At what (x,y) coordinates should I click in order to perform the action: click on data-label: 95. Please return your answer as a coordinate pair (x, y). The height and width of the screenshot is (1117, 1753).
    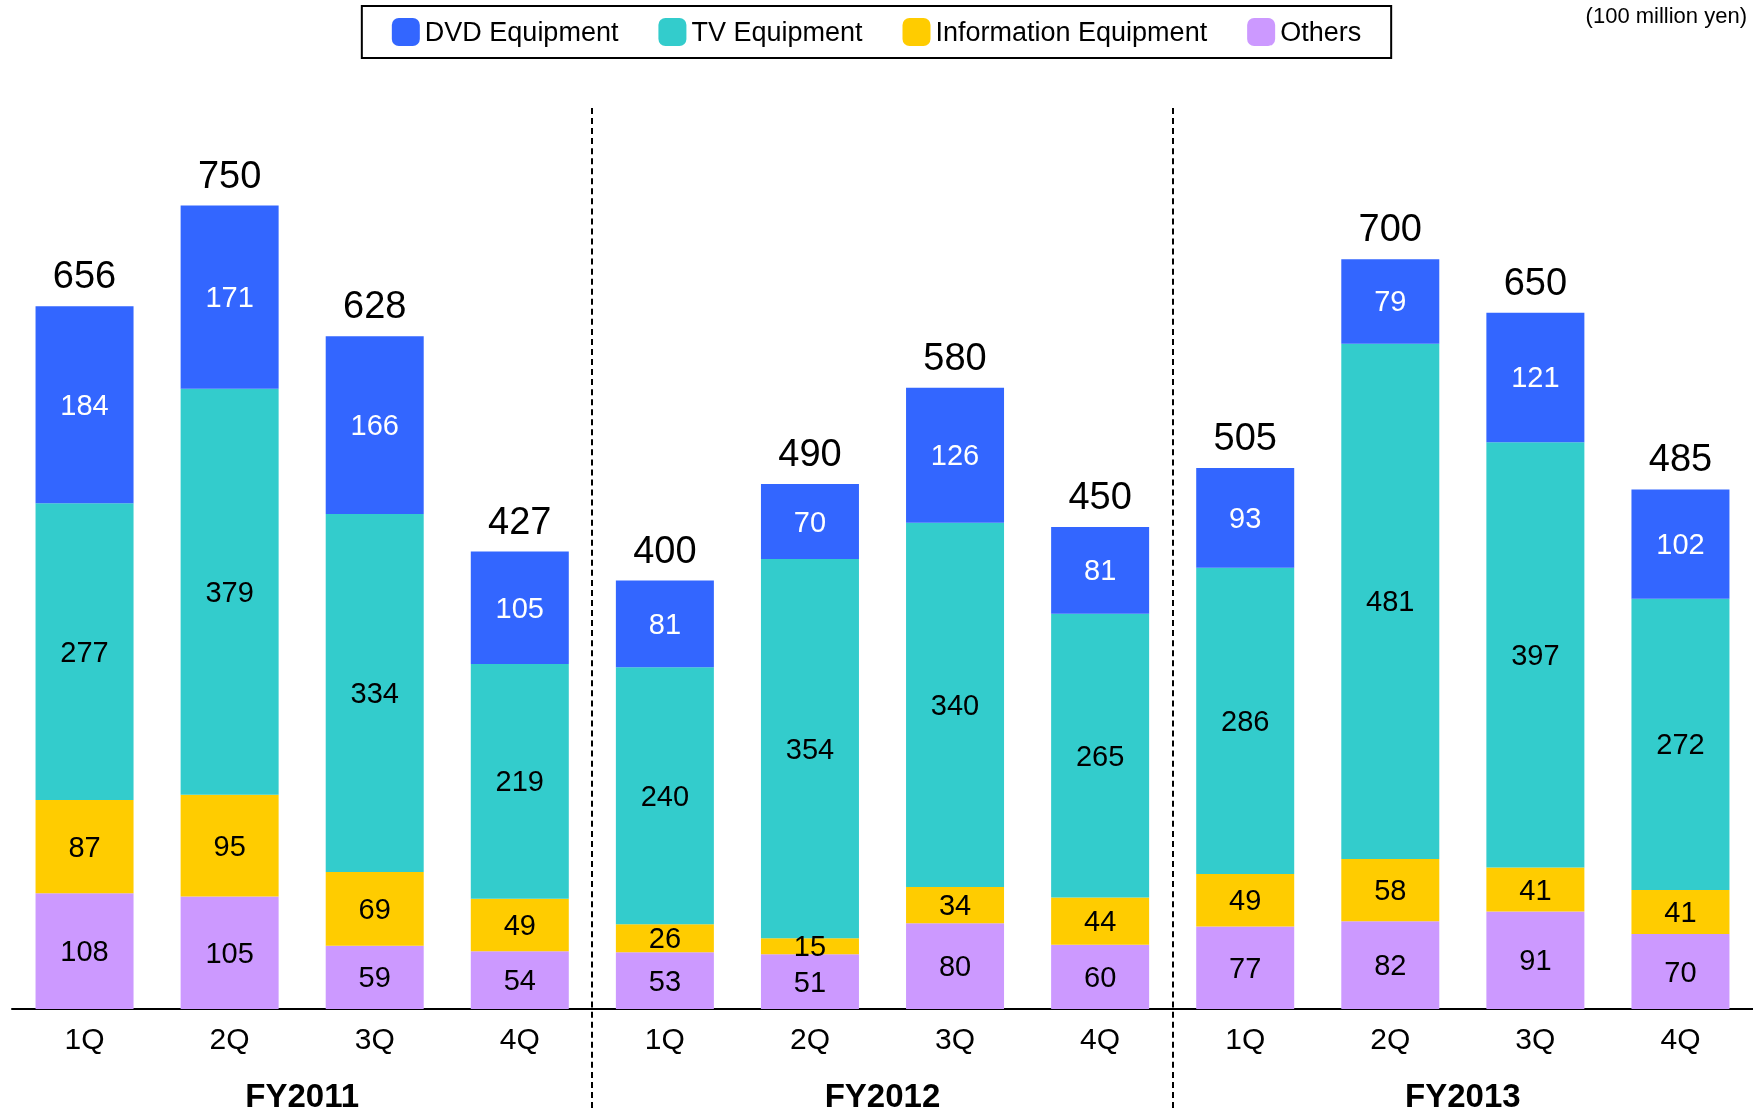
    Looking at the image, I should click on (229, 845).